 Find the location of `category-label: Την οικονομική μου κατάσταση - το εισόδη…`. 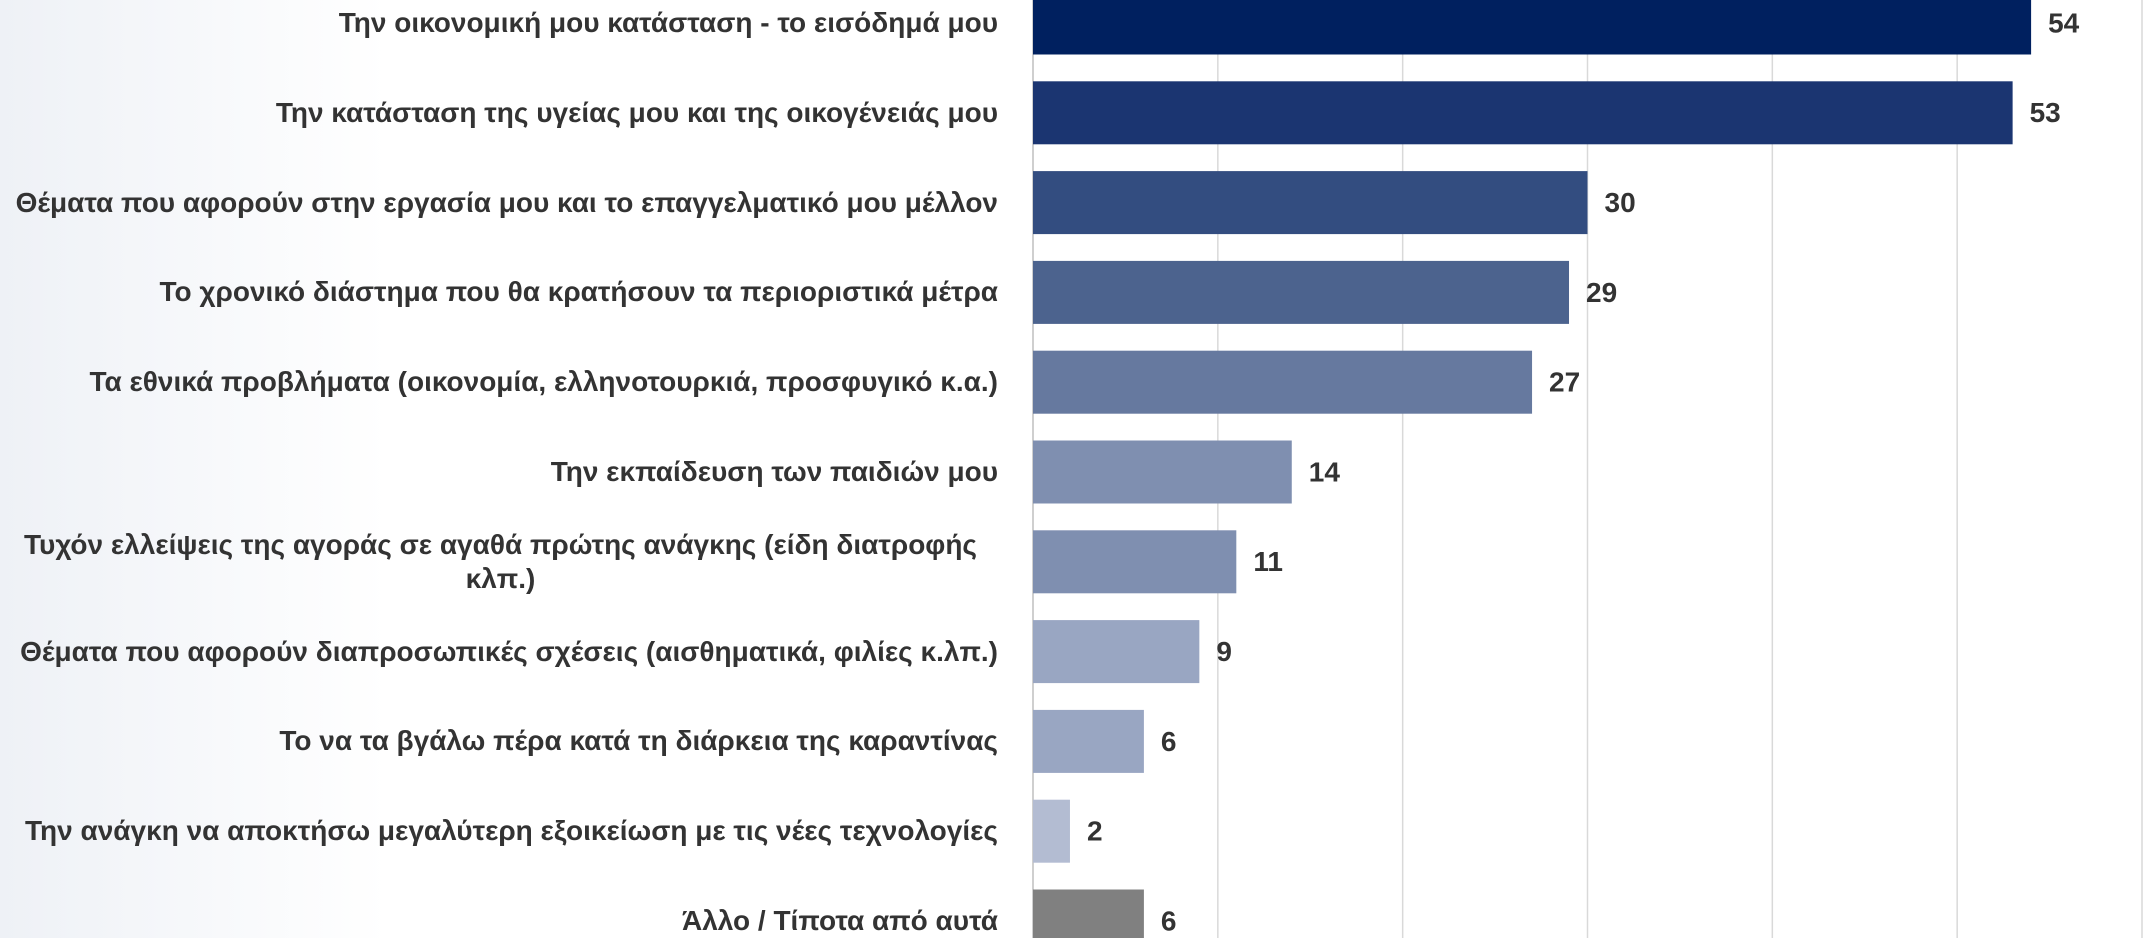

category-label: Την οικονομική μου κατάσταση - το εισόδη… is located at coordinates (668, 22).